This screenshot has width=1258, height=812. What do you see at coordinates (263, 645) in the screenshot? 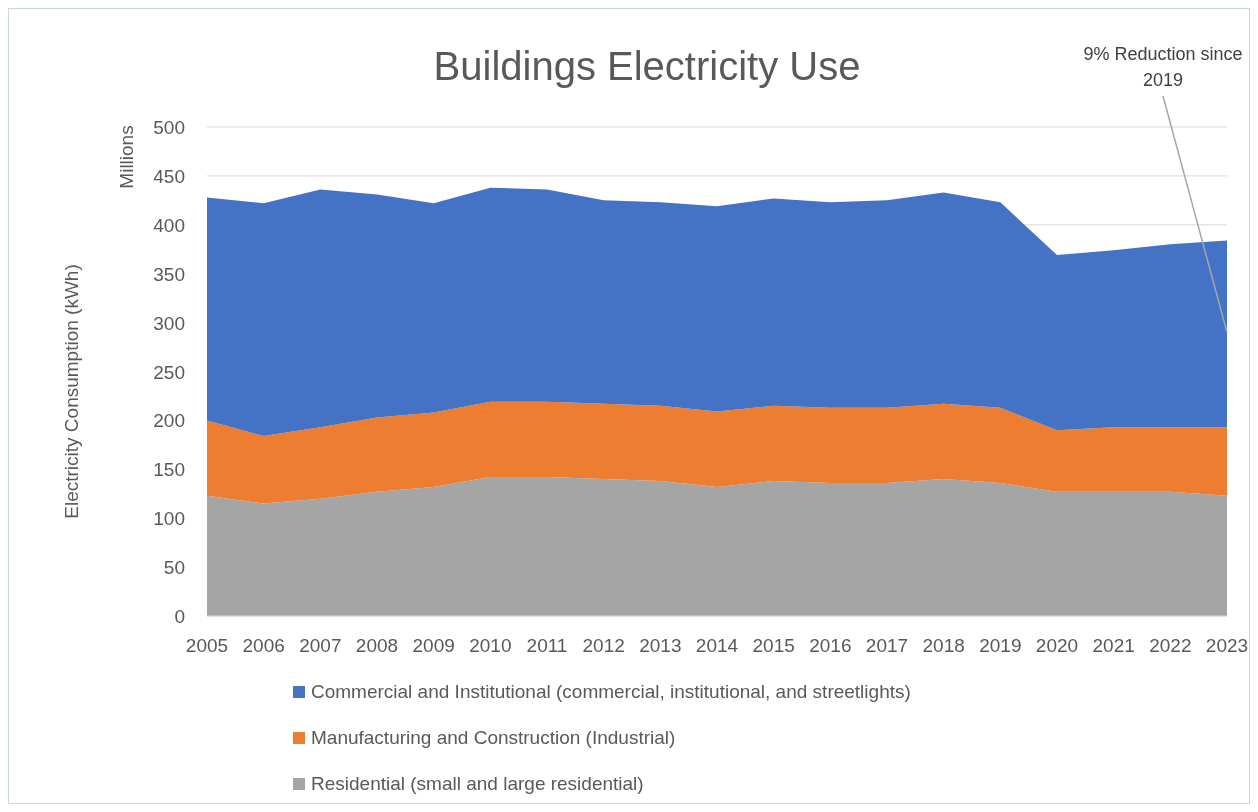
I see `x-tick-label: 2006` at bounding box center [263, 645].